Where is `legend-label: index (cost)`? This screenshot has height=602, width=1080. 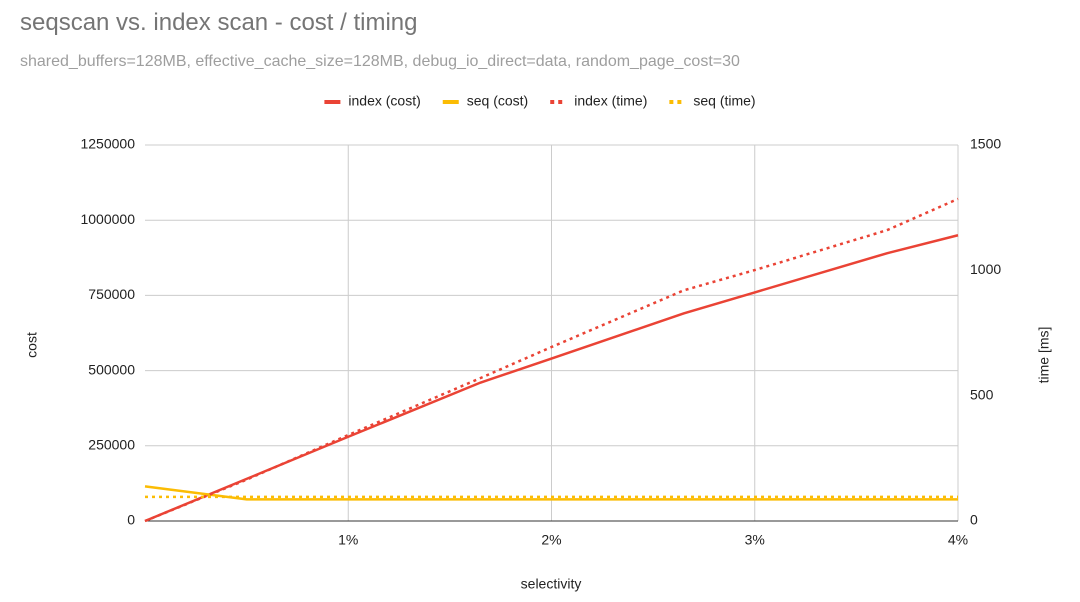 legend-label: index (cost) is located at coordinates (384, 101).